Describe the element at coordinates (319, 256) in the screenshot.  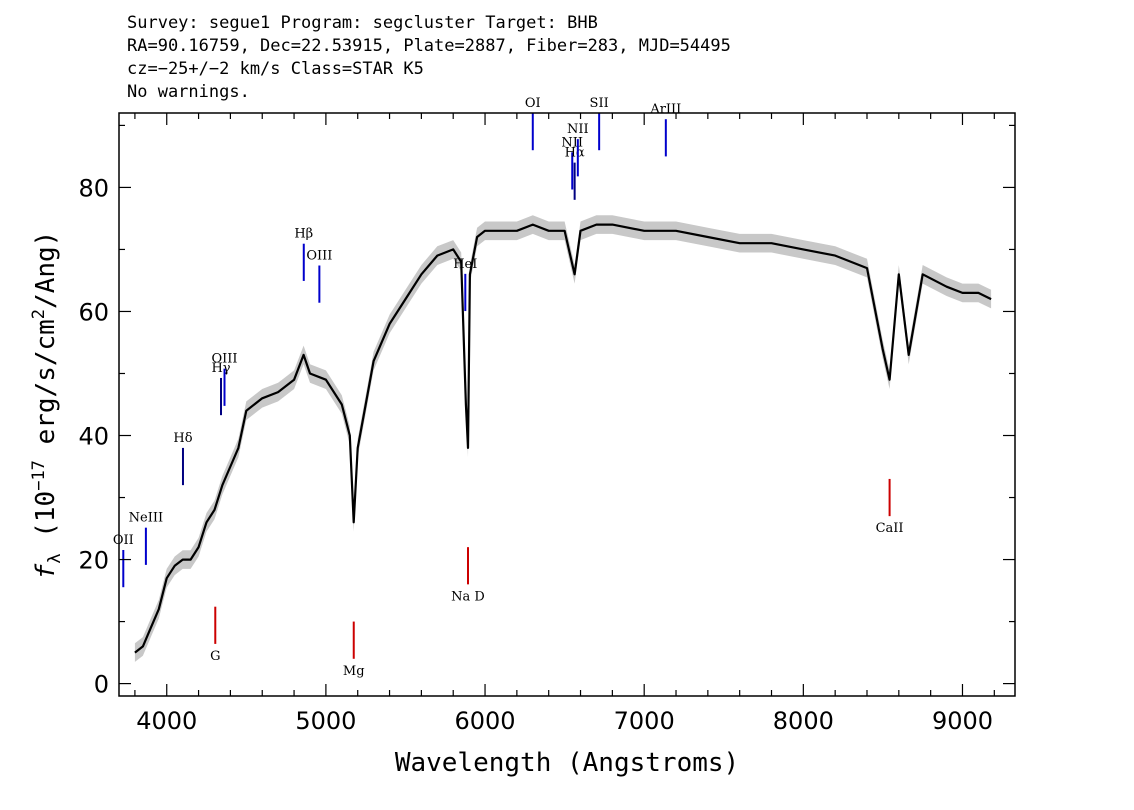
I see `line-label-6: OIII` at that location.